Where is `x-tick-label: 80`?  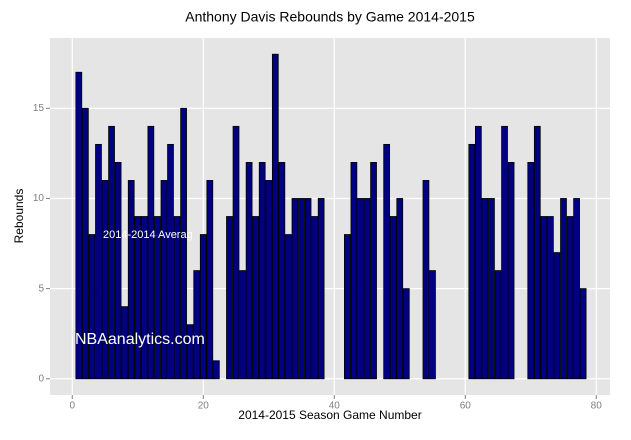 x-tick-label: 80 is located at coordinates (597, 406).